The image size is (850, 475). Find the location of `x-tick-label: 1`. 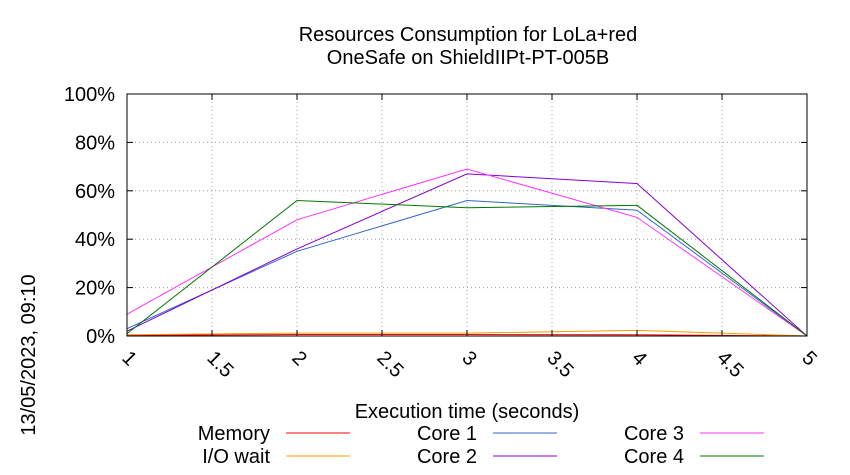

x-tick-label: 1 is located at coordinates (128, 358).